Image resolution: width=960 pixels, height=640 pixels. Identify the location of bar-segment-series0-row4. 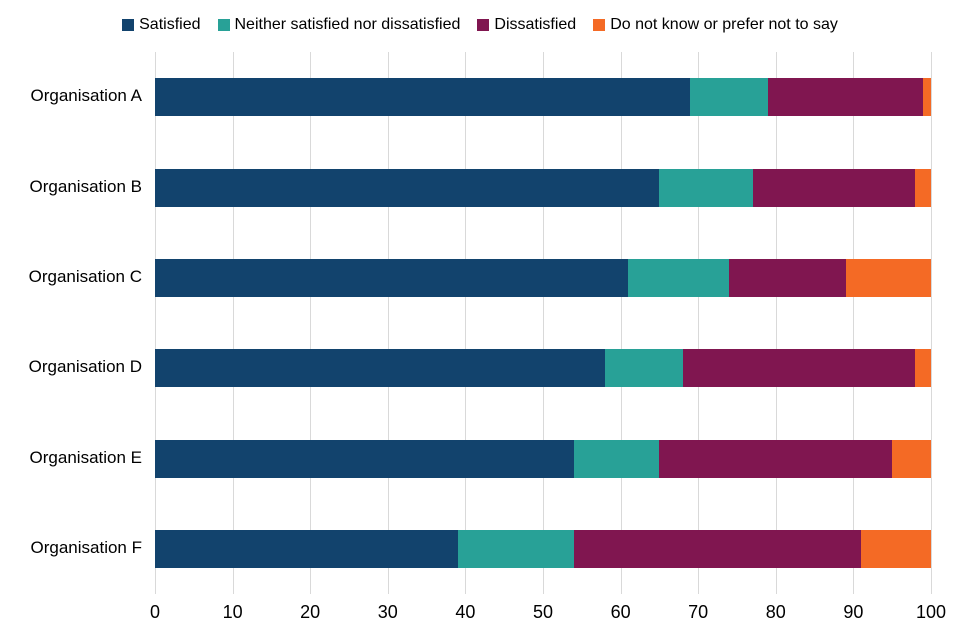
(365, 458).